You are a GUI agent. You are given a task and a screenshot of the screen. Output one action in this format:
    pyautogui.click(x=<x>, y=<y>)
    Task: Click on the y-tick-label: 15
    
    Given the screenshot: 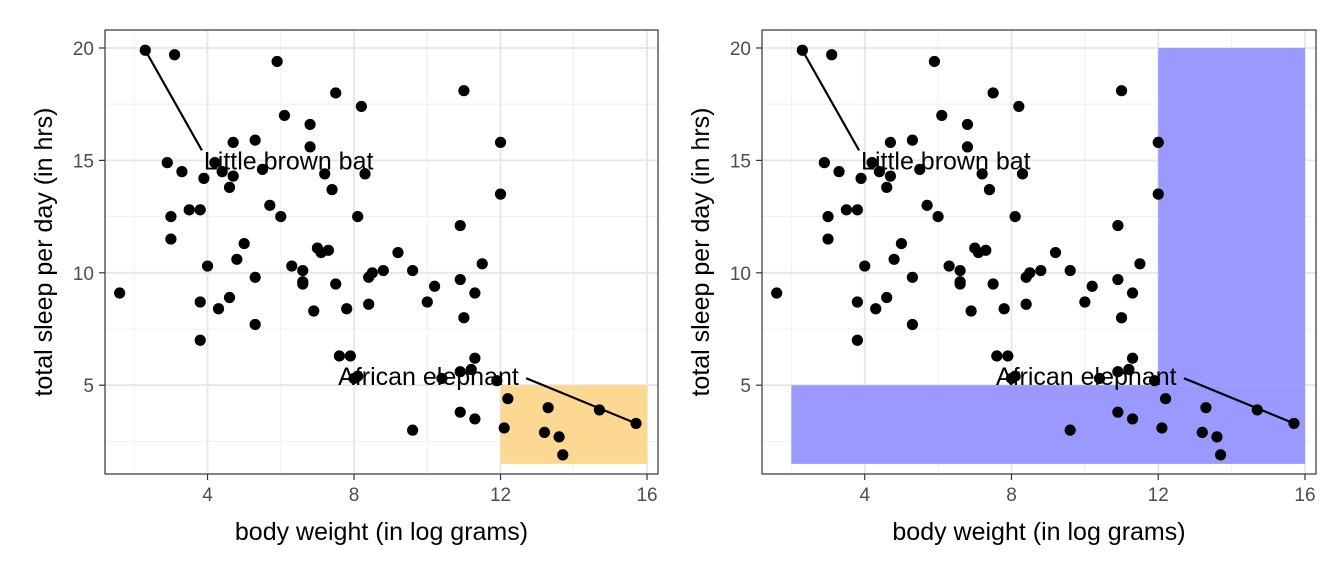 What is the action you would take?
    pyautogui.click(x=83, y=161)
    